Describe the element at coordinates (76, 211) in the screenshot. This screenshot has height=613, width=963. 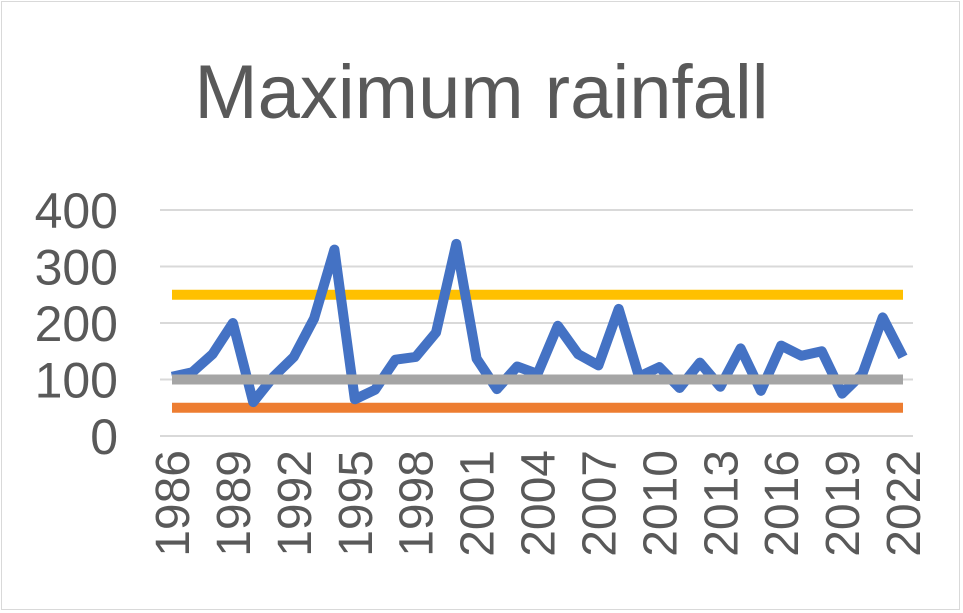
I see `y-tick-label: 400` at that location.